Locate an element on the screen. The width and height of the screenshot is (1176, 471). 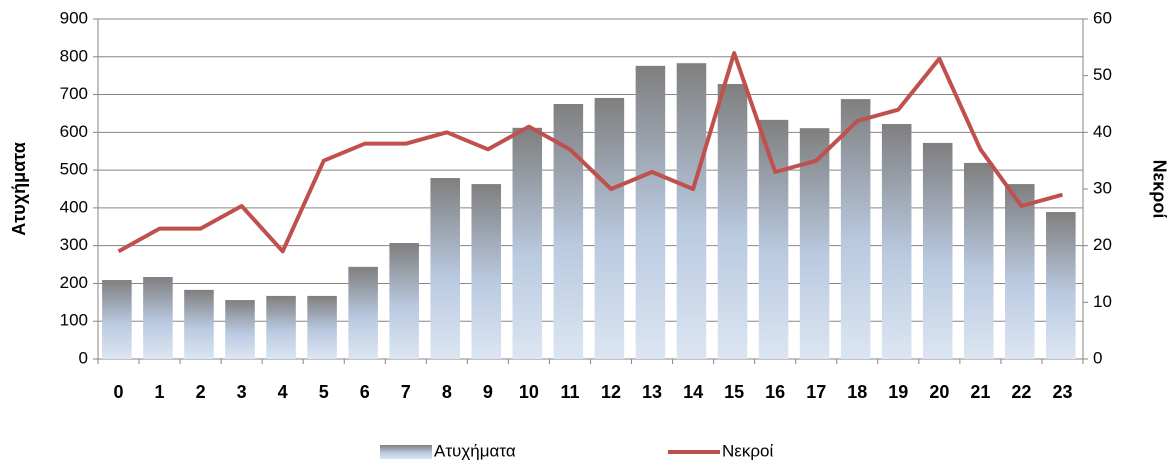
y2-tick-label: 20 is located at coordinates (1102, 244).